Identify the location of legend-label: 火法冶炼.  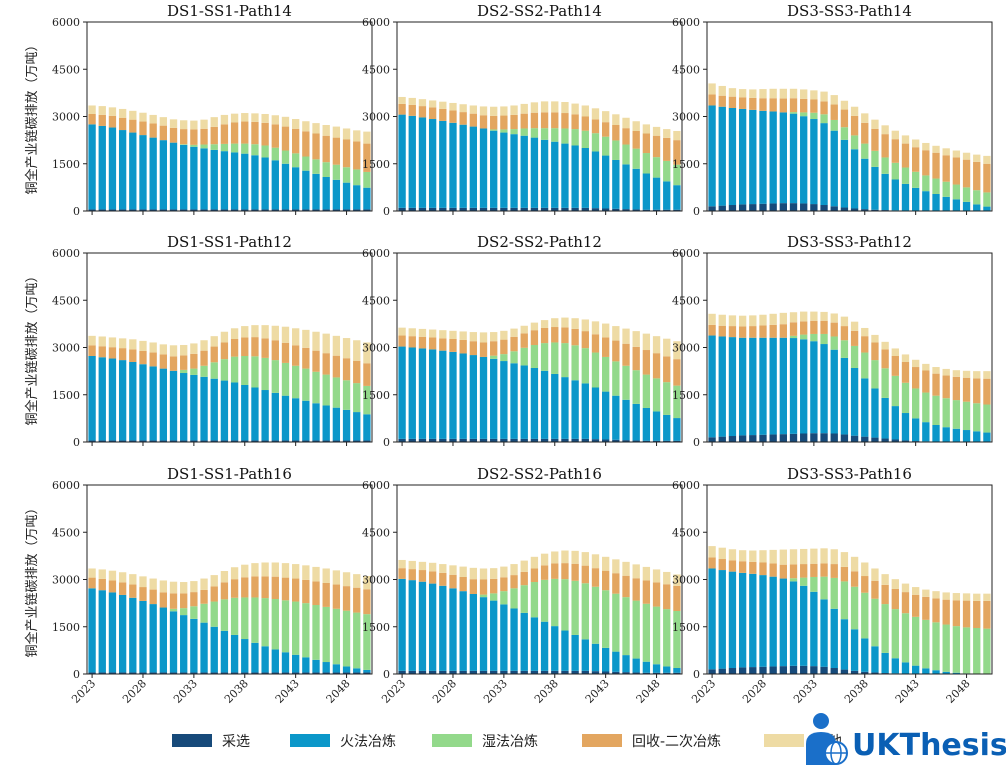
(368, 742).